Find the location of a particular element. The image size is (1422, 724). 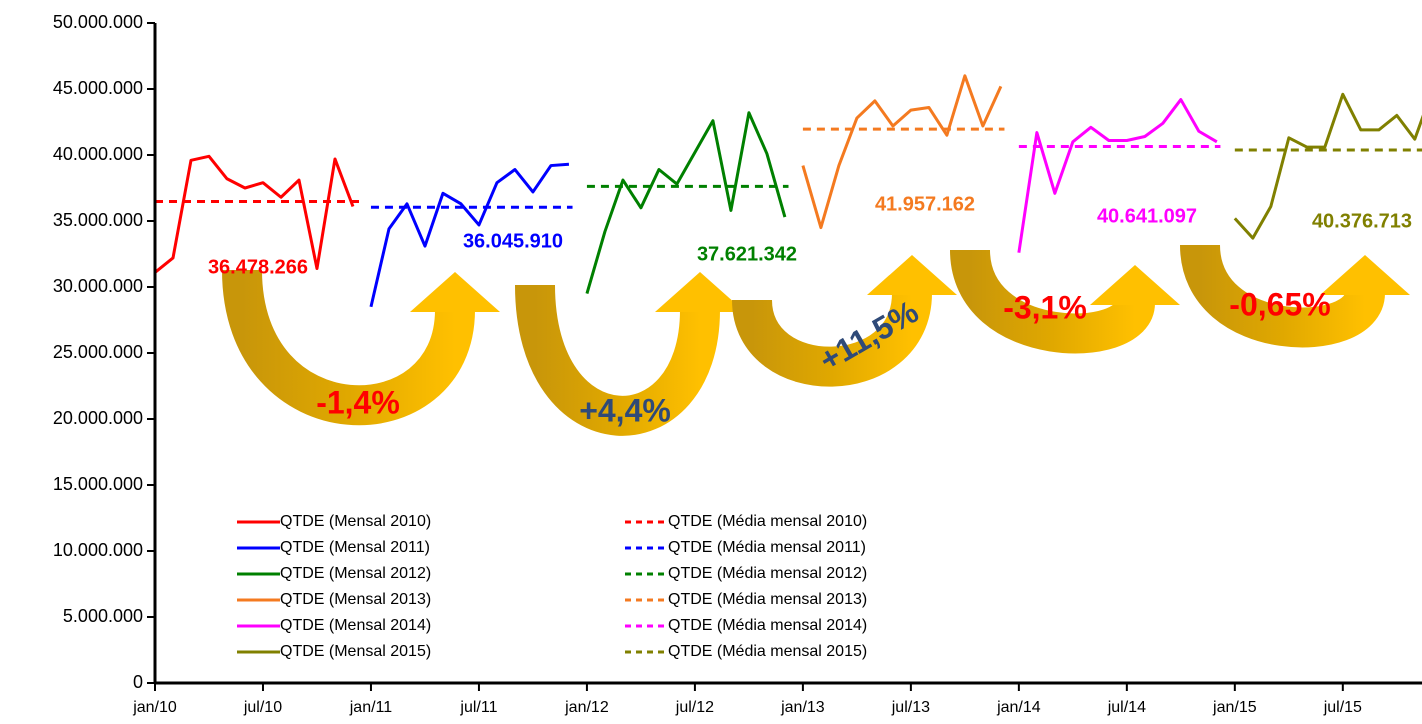

x-tick-label: jan/14 is located at coordinates (1018, 707).